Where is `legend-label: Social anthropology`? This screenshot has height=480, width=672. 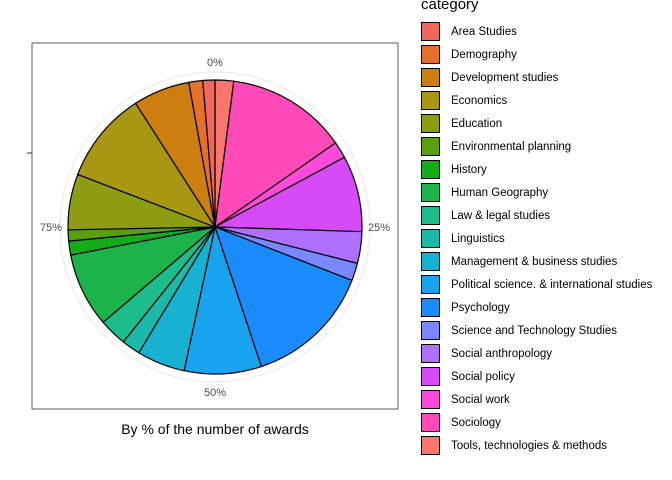 legend-label: Social anthropology is located at coordinates (502, 353).